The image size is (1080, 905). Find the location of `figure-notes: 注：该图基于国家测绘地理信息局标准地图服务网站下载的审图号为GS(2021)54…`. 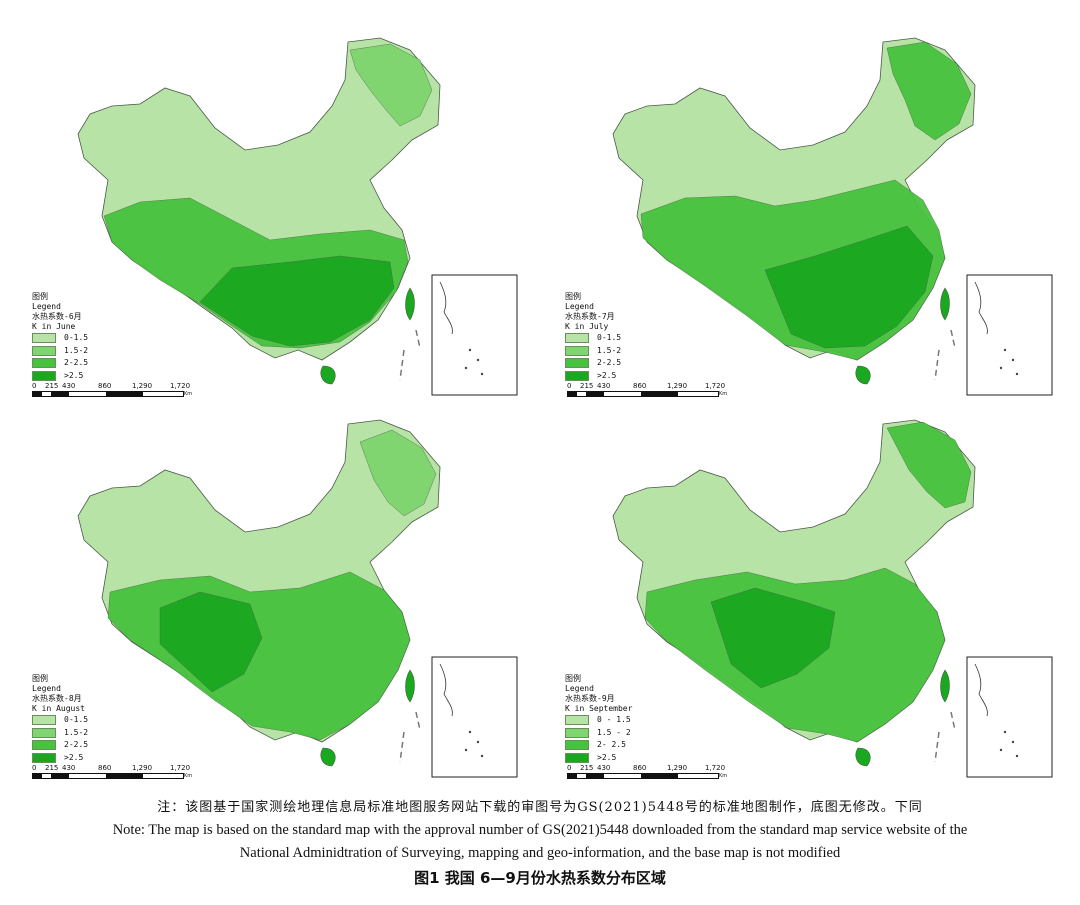

figure-notes: 注：该图基于国家测绘地理信息局标准地图服务网站下载的审图号为GS(2021)54… is located at coordinates (540, 843).